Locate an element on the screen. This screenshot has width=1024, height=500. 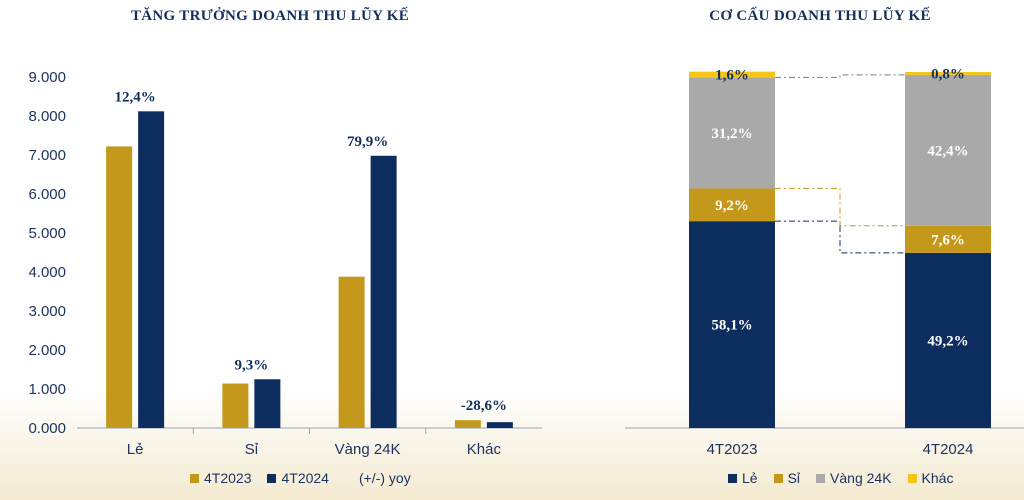
x-category-label-4t2024: 4T2024 is located at coordinates (948, 449).